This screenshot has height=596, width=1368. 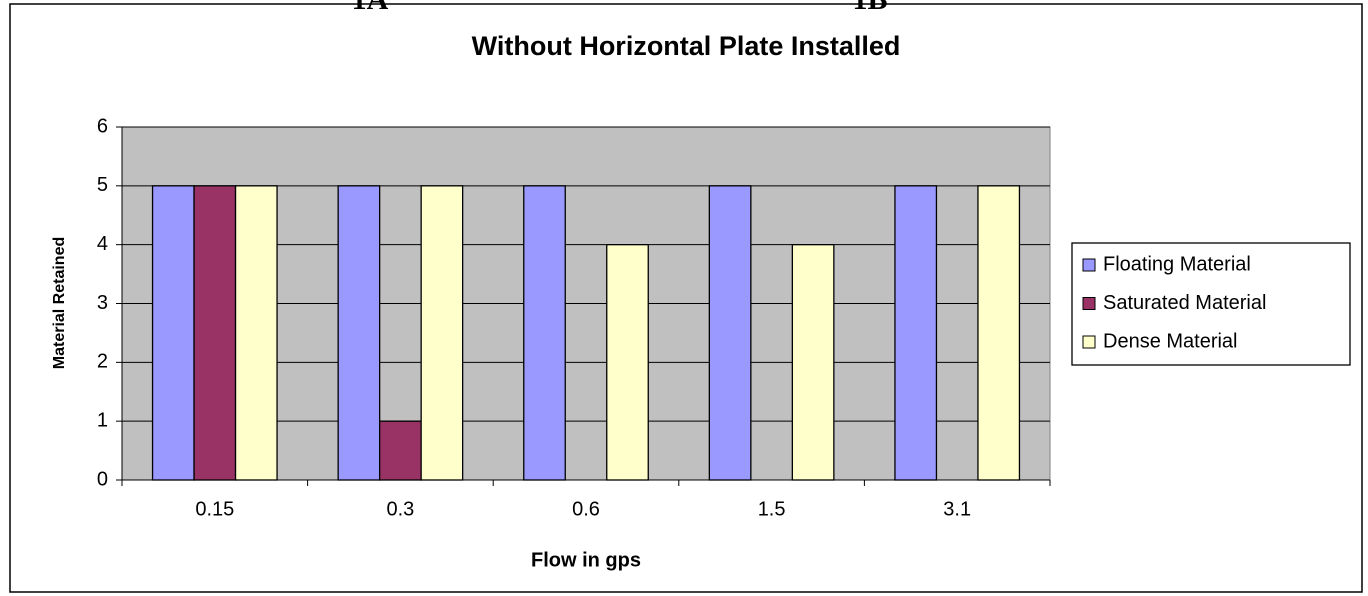 What do you see at coordinates (102, 420) in the screenshot?
I see `y-tick-label: 1` at bounding box center [102, 420].